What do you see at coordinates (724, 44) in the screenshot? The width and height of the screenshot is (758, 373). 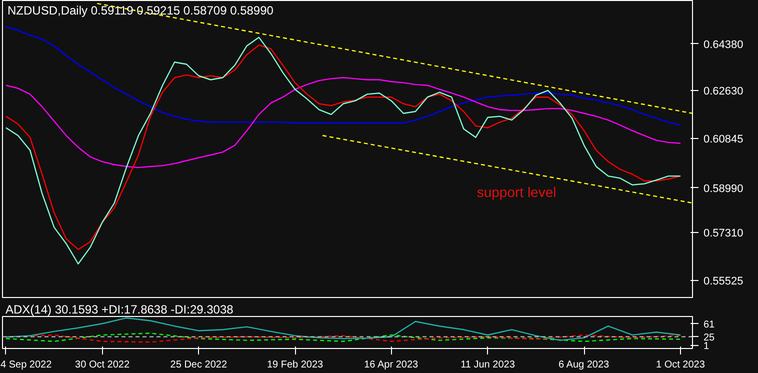 I see `y-tick-label: 0.64380` at bounding box center [724, 44].